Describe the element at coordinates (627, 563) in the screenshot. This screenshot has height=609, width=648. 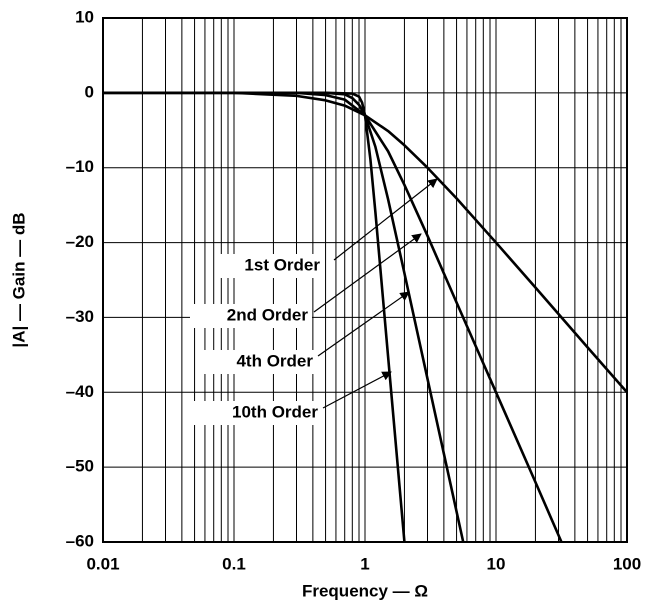
I see `x-tick-label: 100` at that location.